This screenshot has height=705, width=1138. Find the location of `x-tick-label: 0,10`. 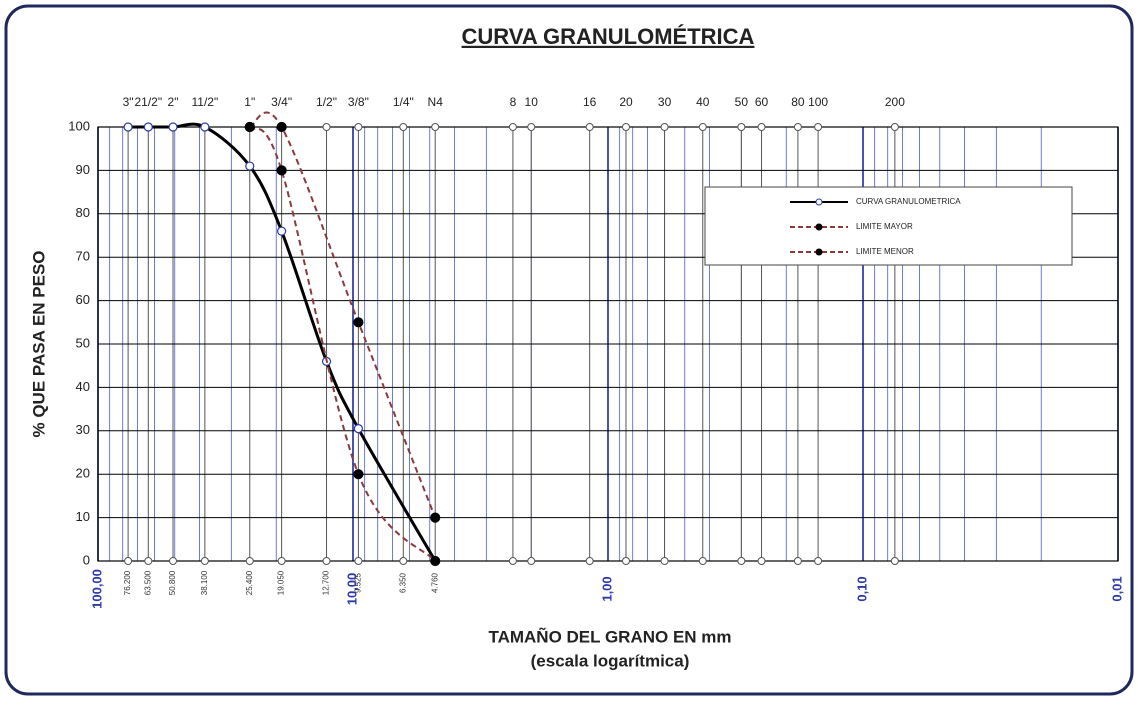

x-tick-label: 0,10 is located at coordinates (861, 588).